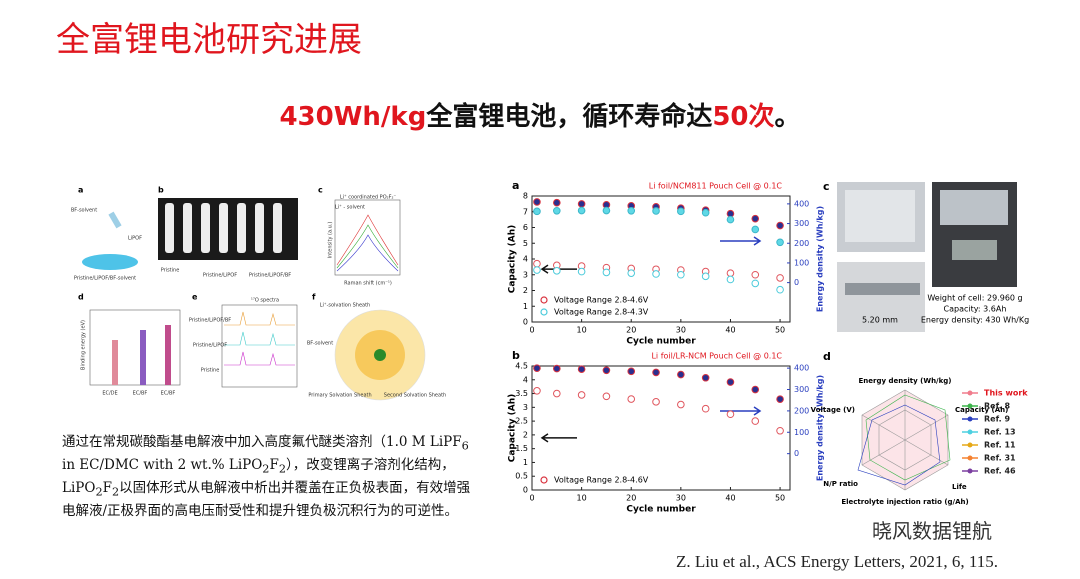  Describe the element at coordinates (210, 346) in the screenshot. I see `figure-text: Pristine/LiPOF` at that location.